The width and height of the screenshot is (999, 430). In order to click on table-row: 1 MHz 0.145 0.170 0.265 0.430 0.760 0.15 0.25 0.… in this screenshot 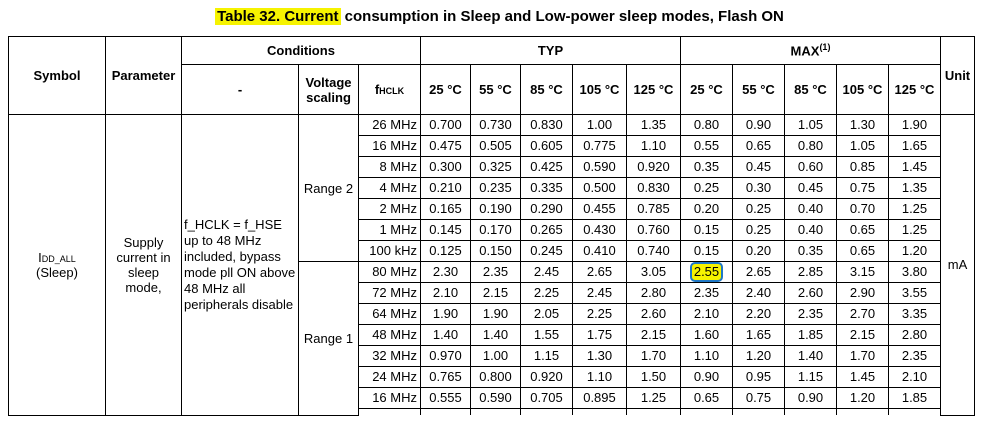, I will do `click(492, 230)`.